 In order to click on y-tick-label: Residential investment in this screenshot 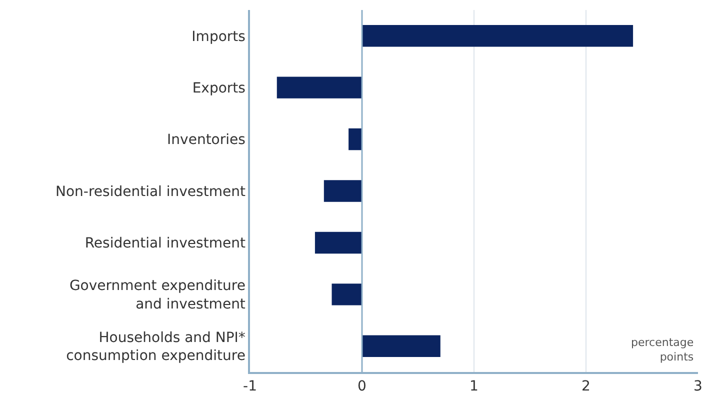, I will do `click(165, 244)`.